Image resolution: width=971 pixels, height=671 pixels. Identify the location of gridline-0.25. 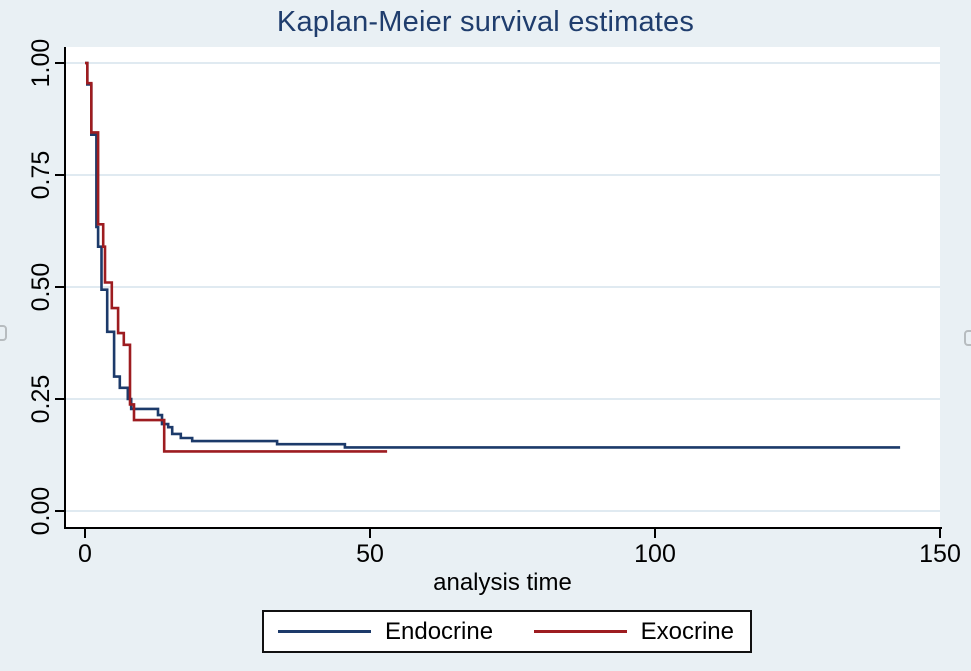
(502, 399).